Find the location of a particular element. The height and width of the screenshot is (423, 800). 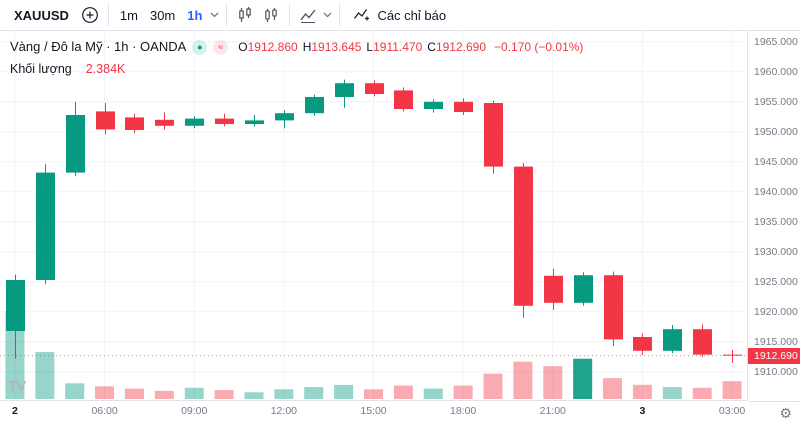

symbol-name: XAUUSD is located at coordinates (41, 15).